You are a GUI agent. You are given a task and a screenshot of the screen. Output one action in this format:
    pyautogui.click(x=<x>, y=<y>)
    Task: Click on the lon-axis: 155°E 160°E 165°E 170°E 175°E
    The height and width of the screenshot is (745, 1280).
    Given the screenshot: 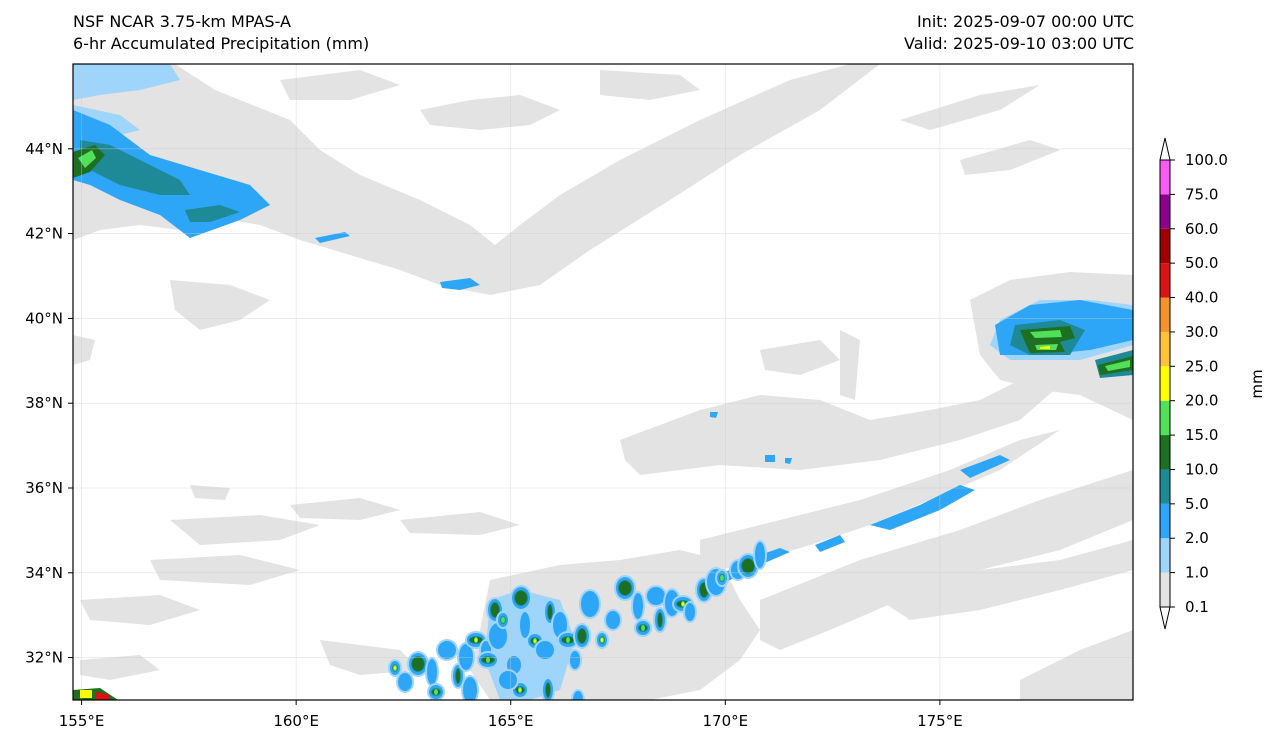 What is the action you would take?
    pyautogui.click(x=511, y=715)
    